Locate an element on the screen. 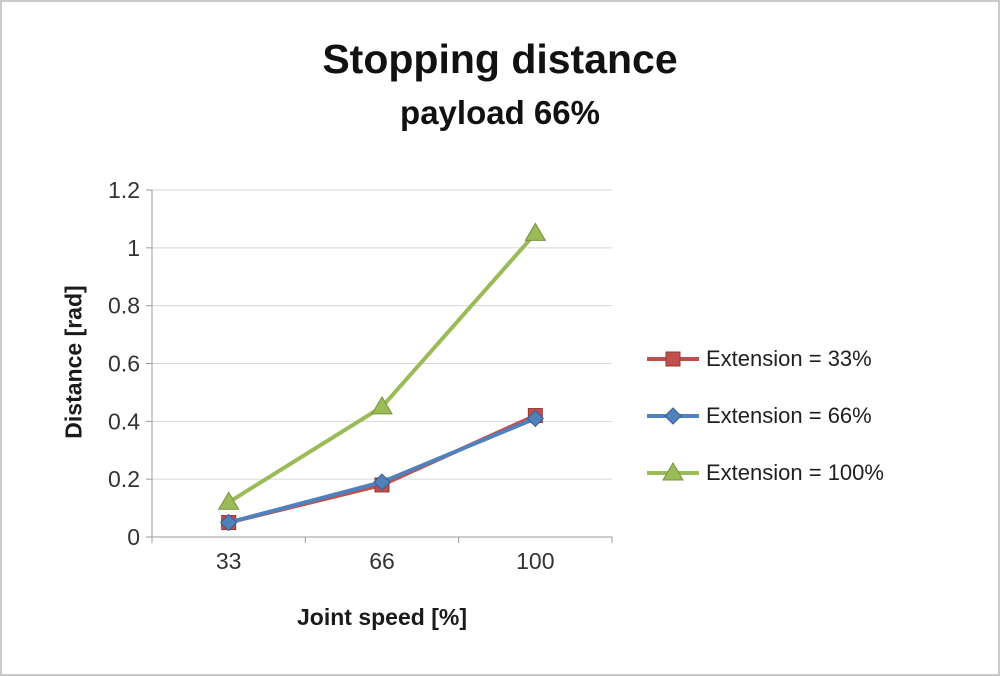 This screenshot has height=676, width=1000. y-tick-label: 0 is located at coordinates (133, 537).